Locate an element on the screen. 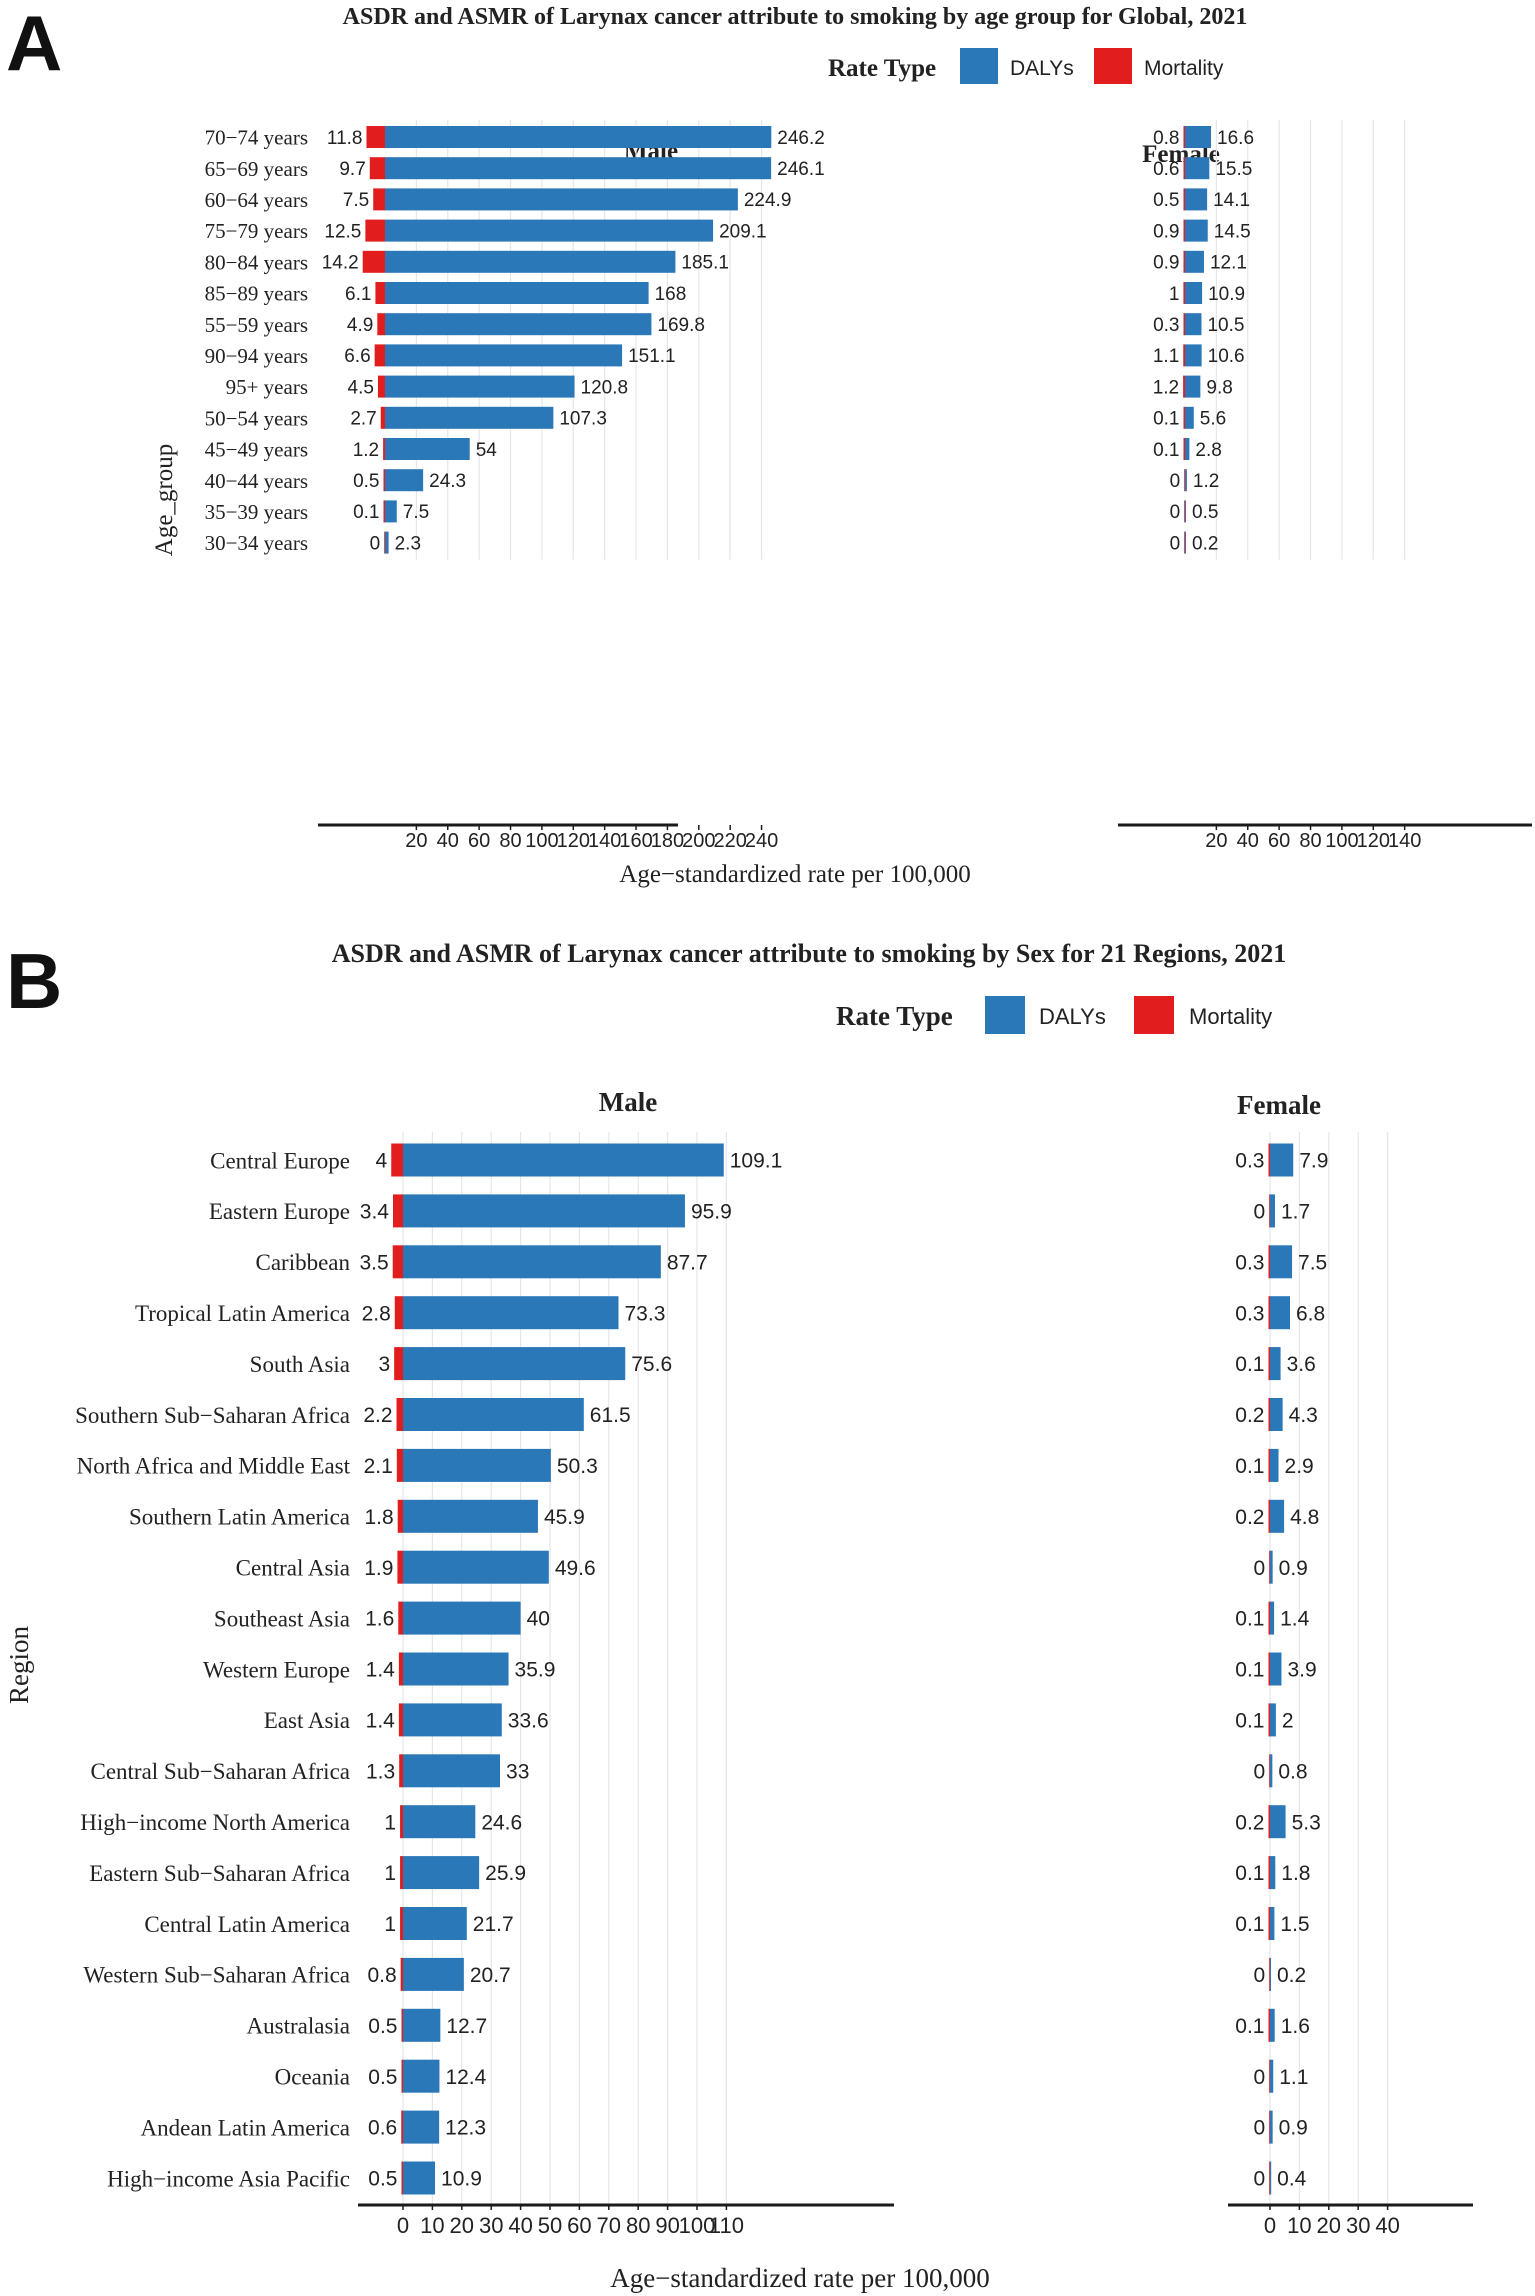 The height and width of the screenshot is (2296, 1535). panel-b-male-dalys-label: 45.9 is located at coordinates (564, 1517).